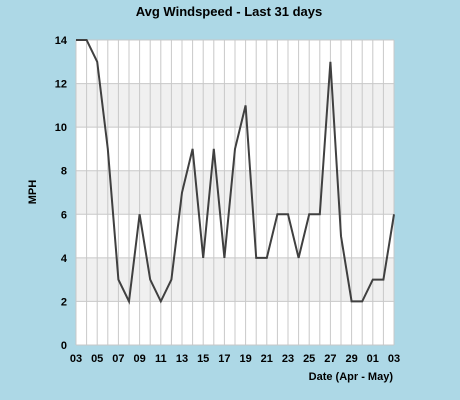 This screenshot has height=400, width=460. I want to click on x-tick-label: 21, so click(267, 359).